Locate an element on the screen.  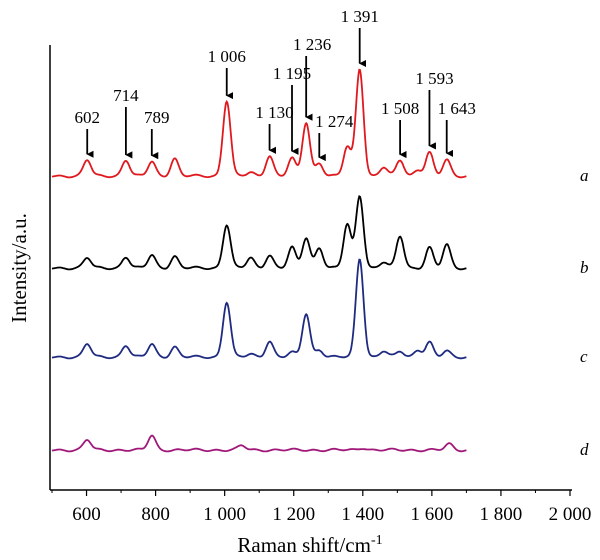
peak-label: 1 391 is located at coordinates (360, 16).